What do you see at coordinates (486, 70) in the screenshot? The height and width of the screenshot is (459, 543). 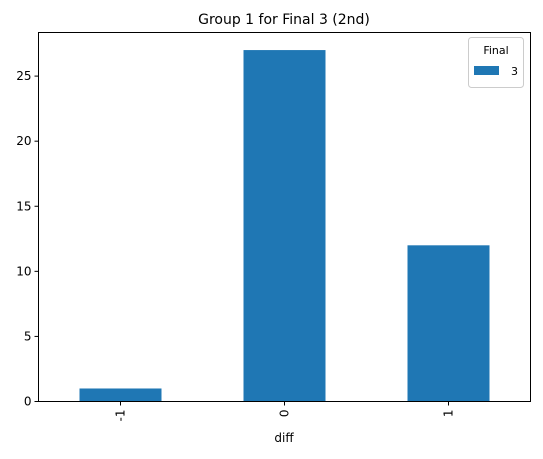 I see `legend-swatch` at bounding box center [486, 70].